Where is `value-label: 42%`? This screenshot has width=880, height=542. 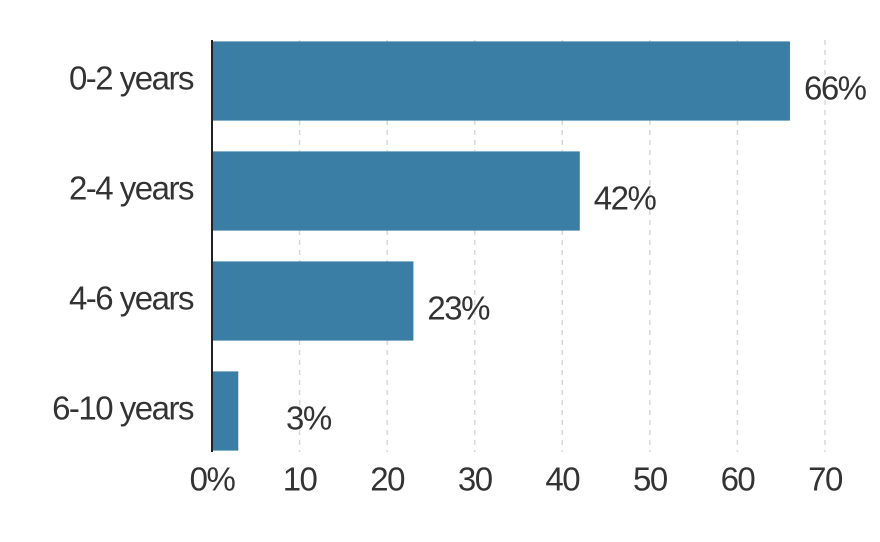 value-label: 42% is located at coordinates (625, 198).